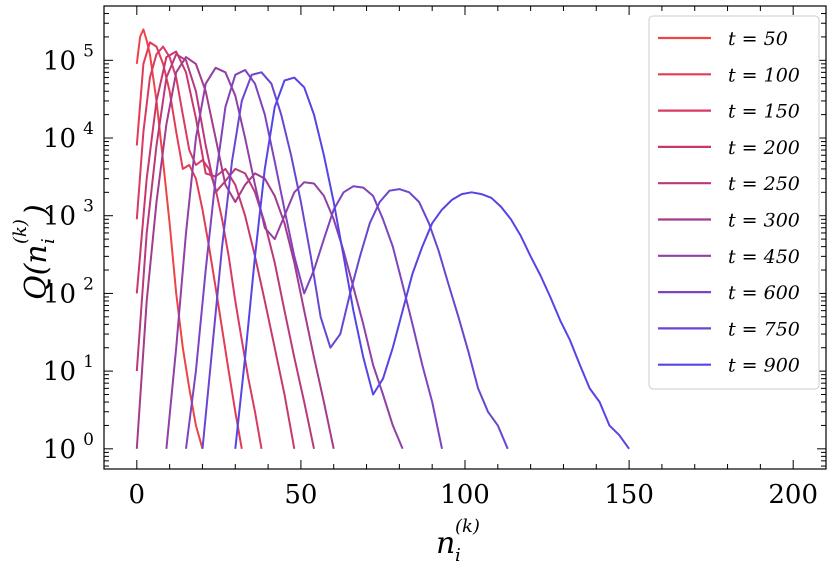 The width and height of the screenshot is (831, 566). I want to click on legend-label: t = 750, so click(764, 329).